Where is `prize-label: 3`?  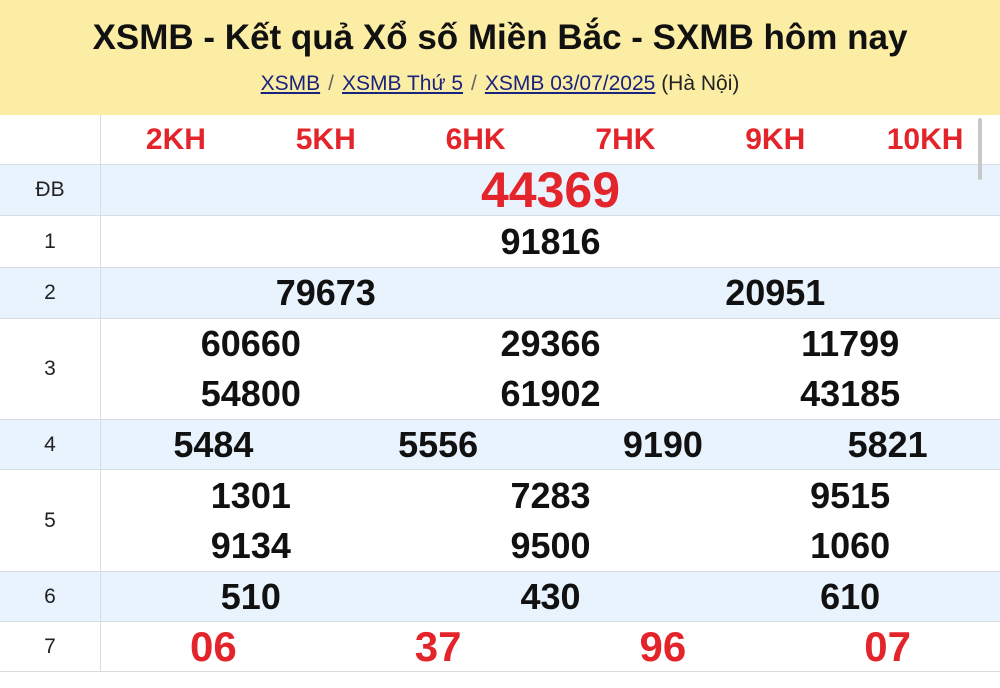
prize-label: 3 is located at coordinates (50, 369).